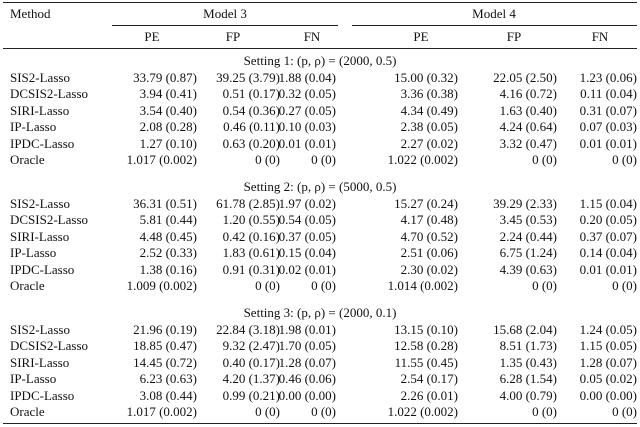  Describe the element at coordinates (320, 186) in the screenshot. I see `section-title: Setting 2: (p, ρ) = (5000, 0.5)` at that location.